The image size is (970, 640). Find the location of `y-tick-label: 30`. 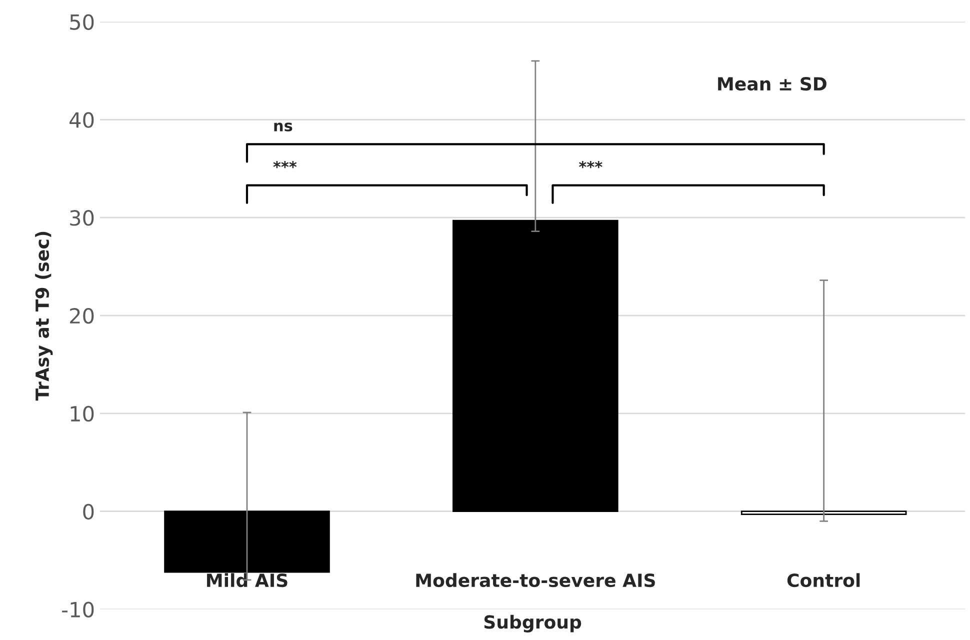

y-tick-label: 30 is located at coordinates (82, 218).